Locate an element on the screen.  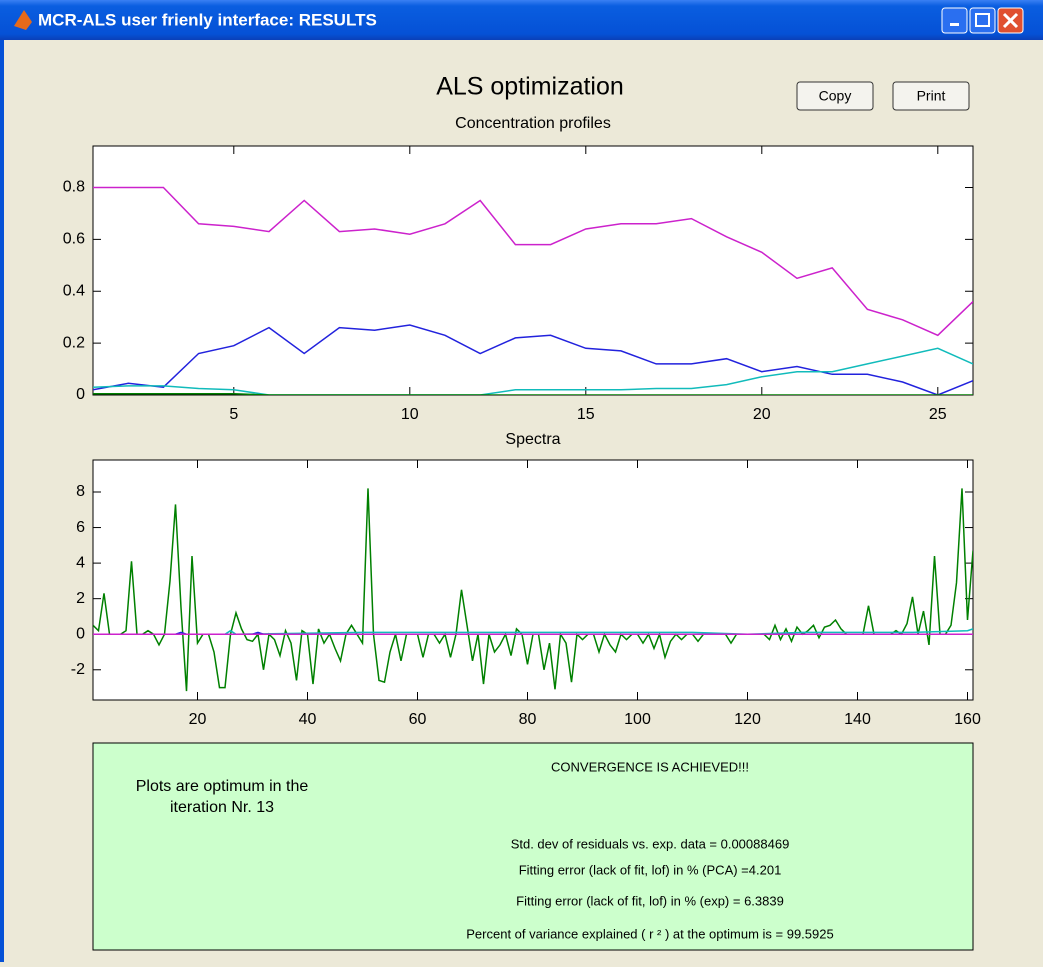
x-tick-label: 80 is located at coordinates (528, 719).